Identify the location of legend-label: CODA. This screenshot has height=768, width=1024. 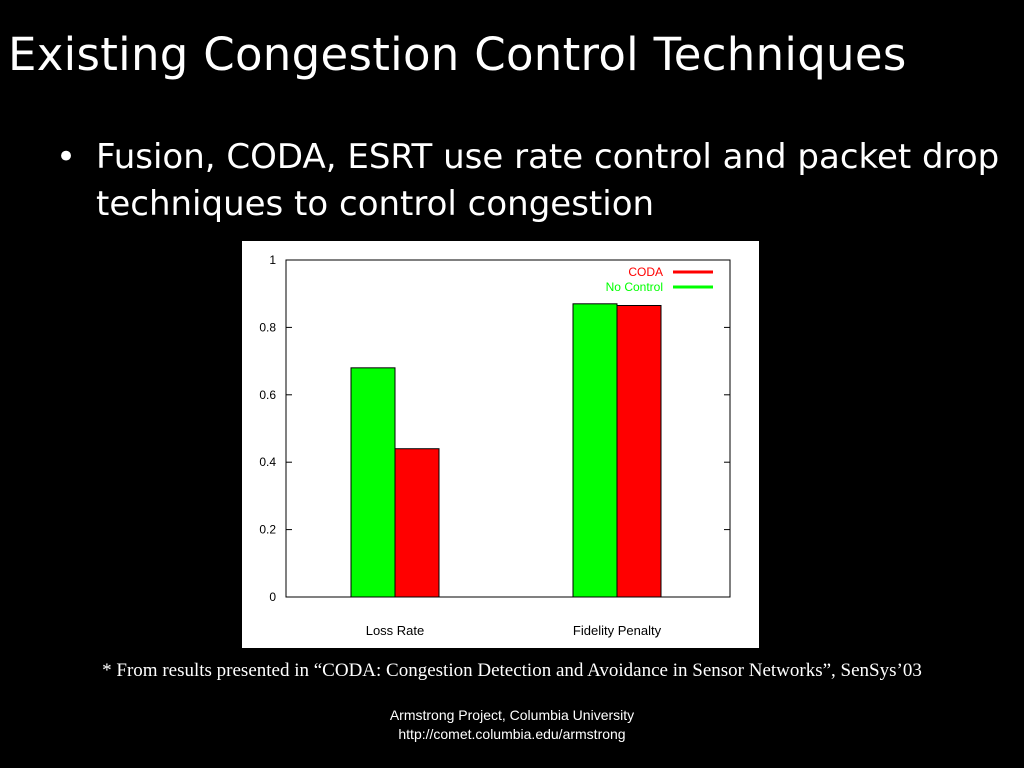
(645, 272).